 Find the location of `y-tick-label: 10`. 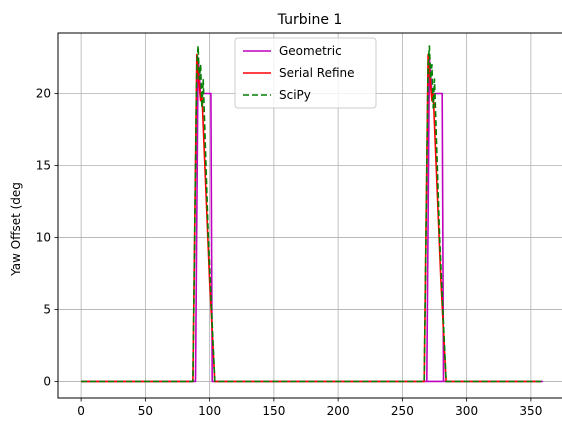

y-tick-label: 10 is located at coordinates (43, 237).